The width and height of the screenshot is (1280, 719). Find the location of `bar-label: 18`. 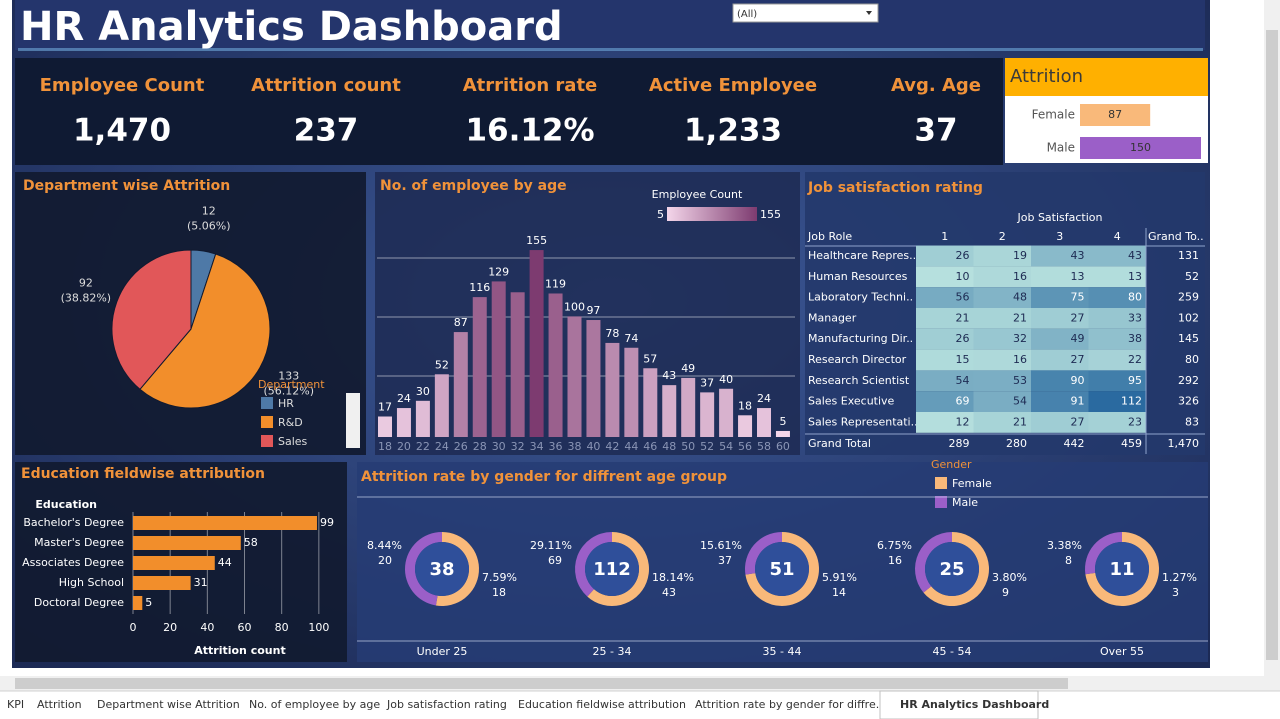

bar-label: 18 is located at coordinates (745, 405).